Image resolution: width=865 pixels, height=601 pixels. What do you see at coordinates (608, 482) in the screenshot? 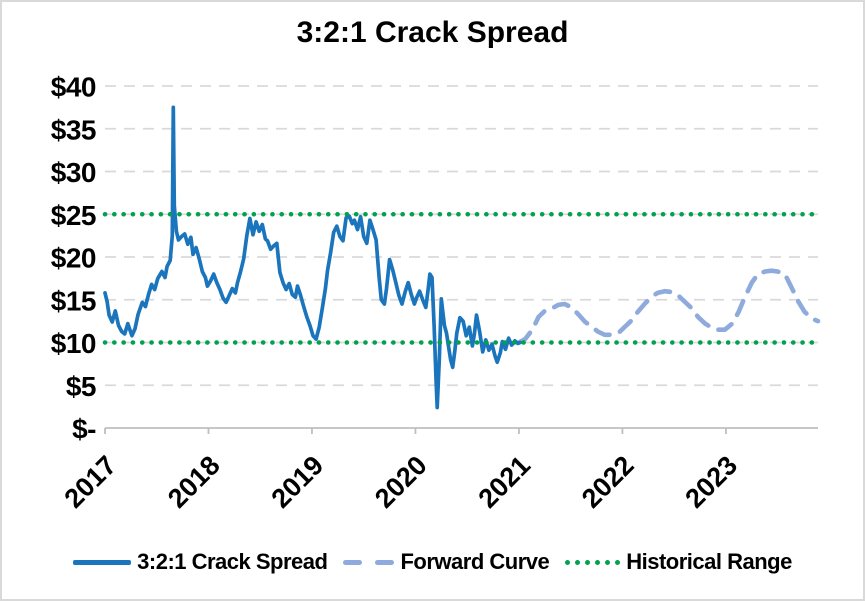
I see `x-axis-label-2022: 2022` at bounding box center [608, 482].